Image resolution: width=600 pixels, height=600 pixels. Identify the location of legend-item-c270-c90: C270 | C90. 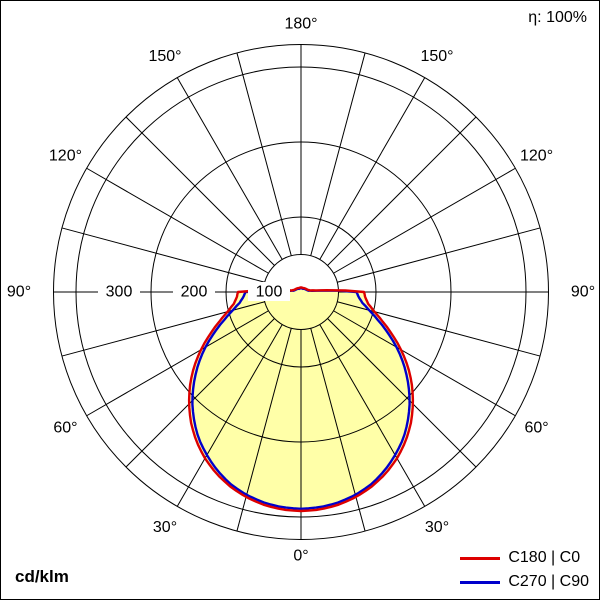
(524, 582).